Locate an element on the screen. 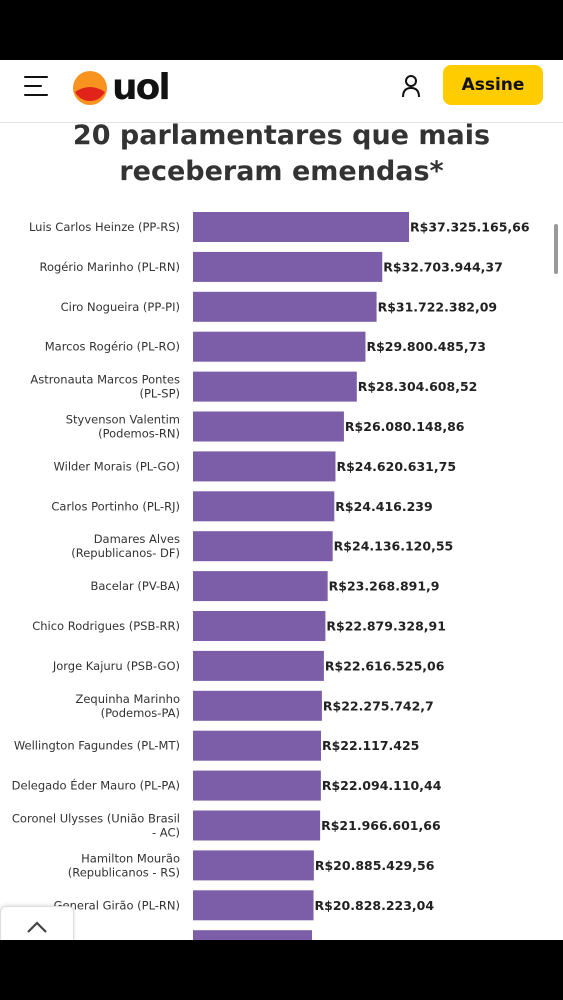 The width and height of the screenshot is (563, 1000). category-label-10: Bacelar (PV-BA) is located at coordinates (135, 586).